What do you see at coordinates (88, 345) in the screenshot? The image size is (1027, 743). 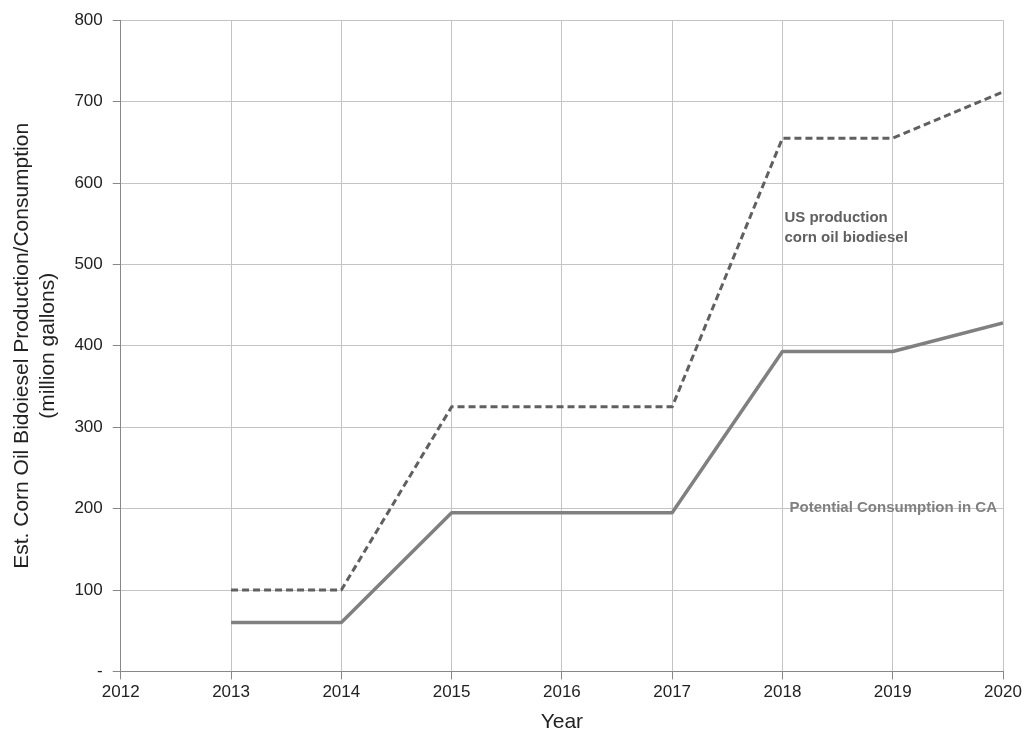 I see `y-tick-label: 400` at bounding box center [88, 345].